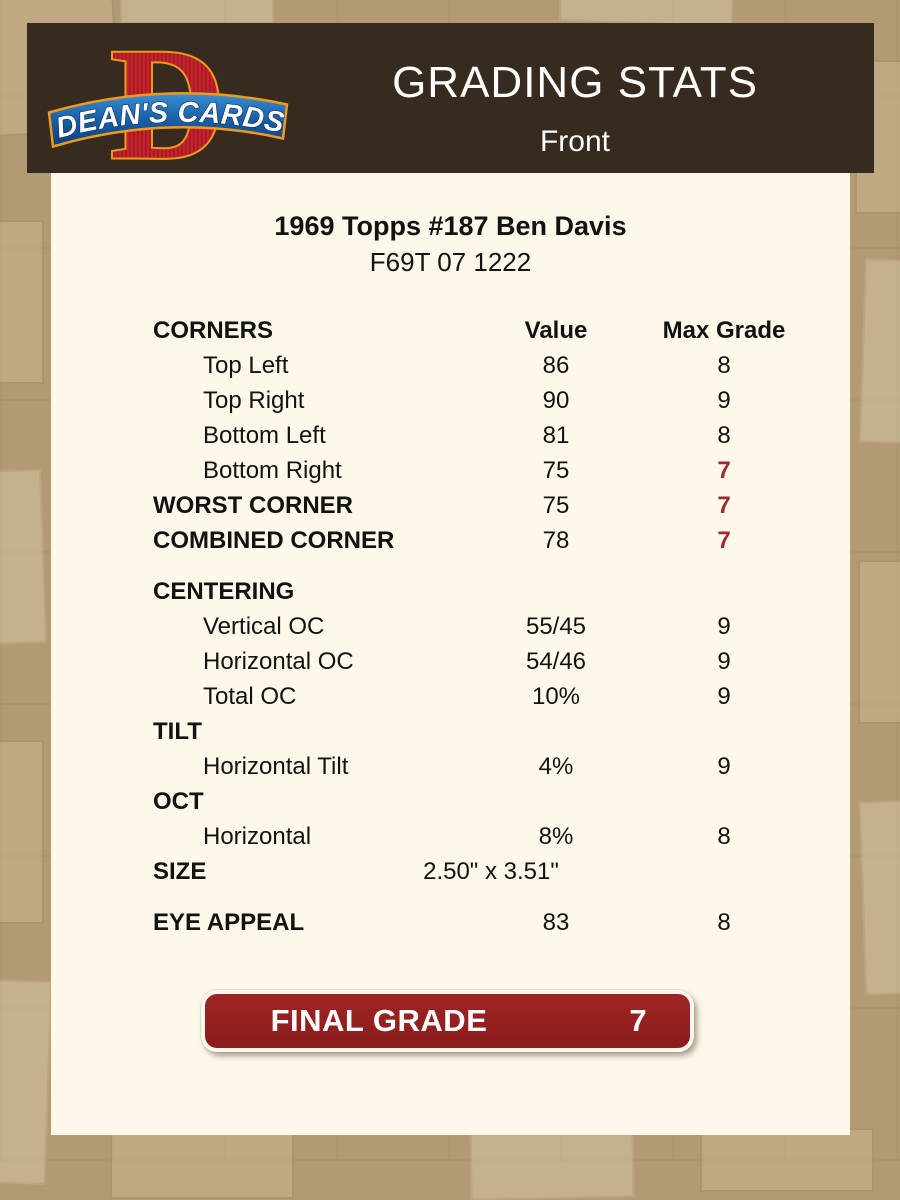  I want to click on deans-cards-logo: D DEAN'S CARDS, so click(168, 100).